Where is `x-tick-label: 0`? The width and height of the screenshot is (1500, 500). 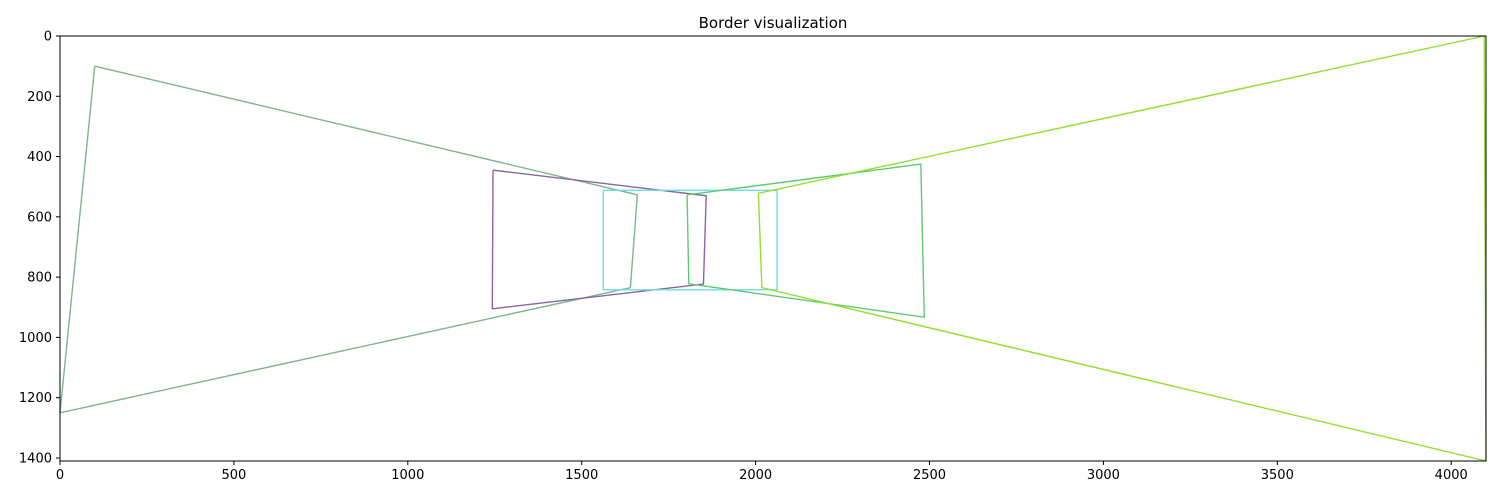
x-tick-label: 0 is located at coordinates (60, 475).